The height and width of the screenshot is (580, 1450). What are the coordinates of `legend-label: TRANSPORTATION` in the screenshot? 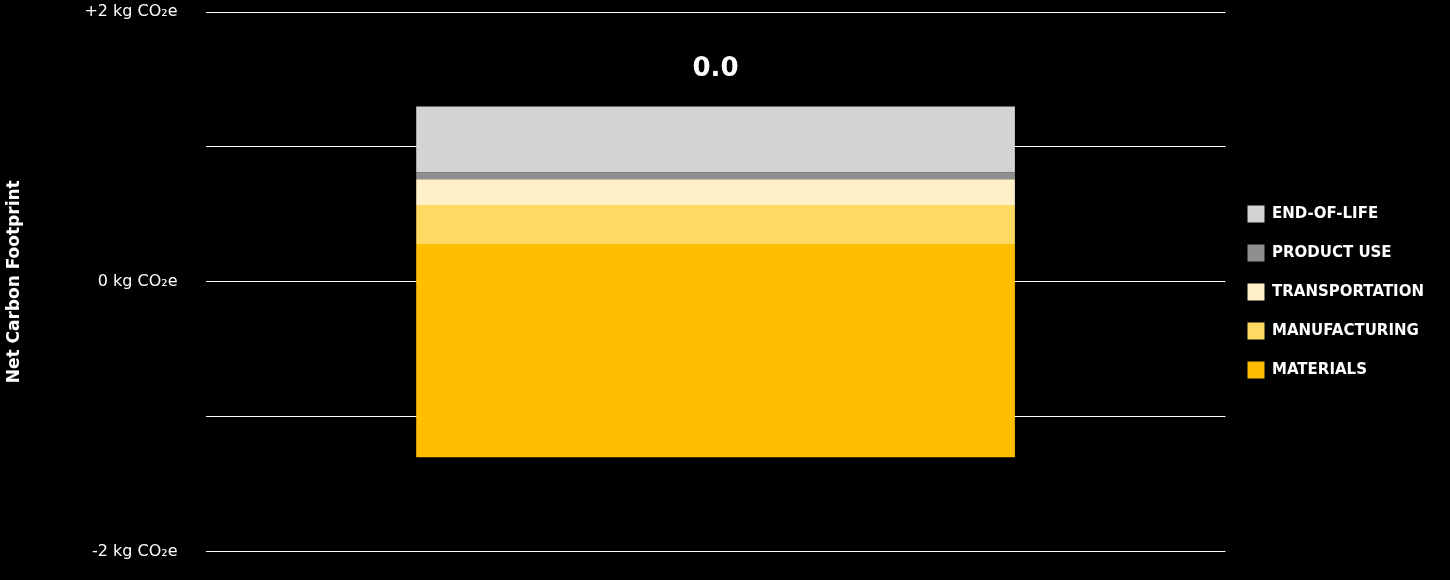 It's located at (1348, 290).